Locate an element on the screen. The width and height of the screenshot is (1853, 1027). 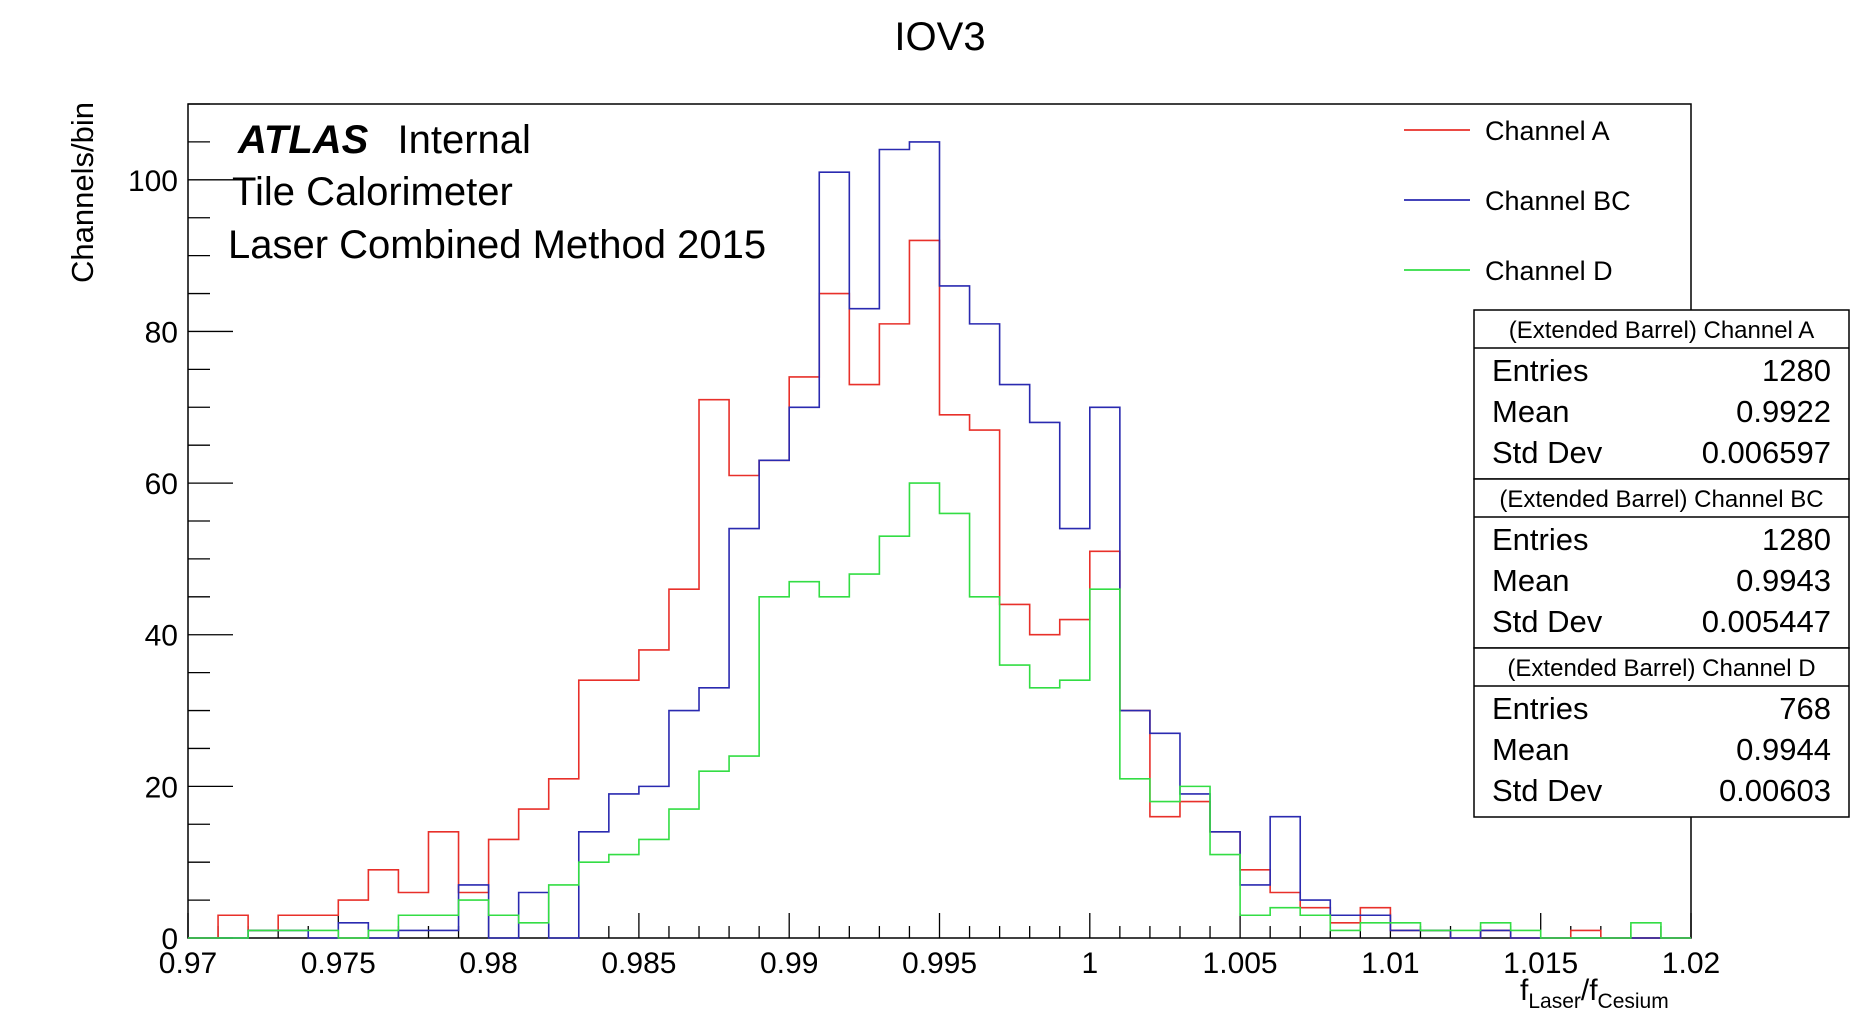
stats-row-value: 0.005447 is located at coordinates (1766, 621).